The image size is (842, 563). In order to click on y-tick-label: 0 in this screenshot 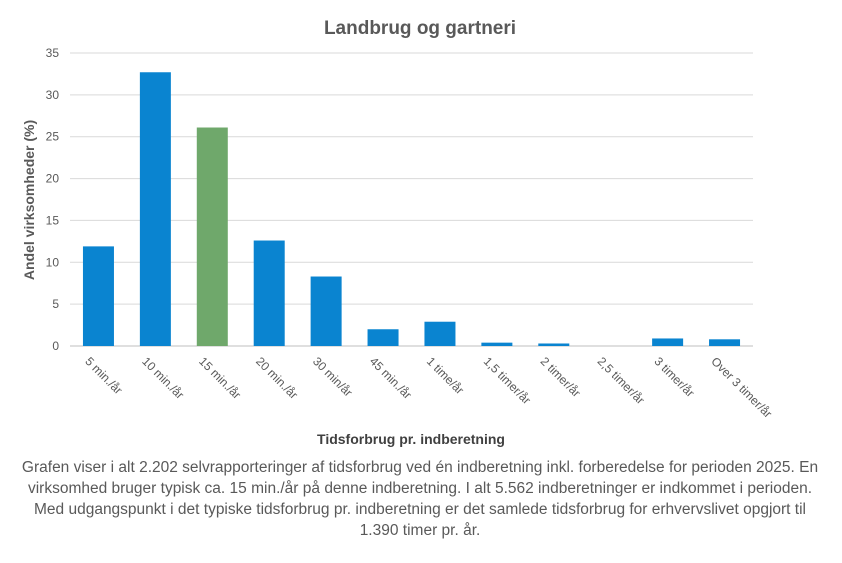, I will do `click(55, 346)`.